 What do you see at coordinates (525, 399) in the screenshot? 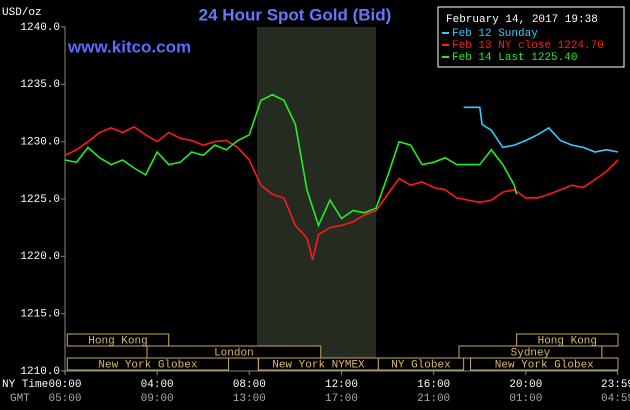
I see `x2-tick-label: 01:00` at bounding box center [525, 399].